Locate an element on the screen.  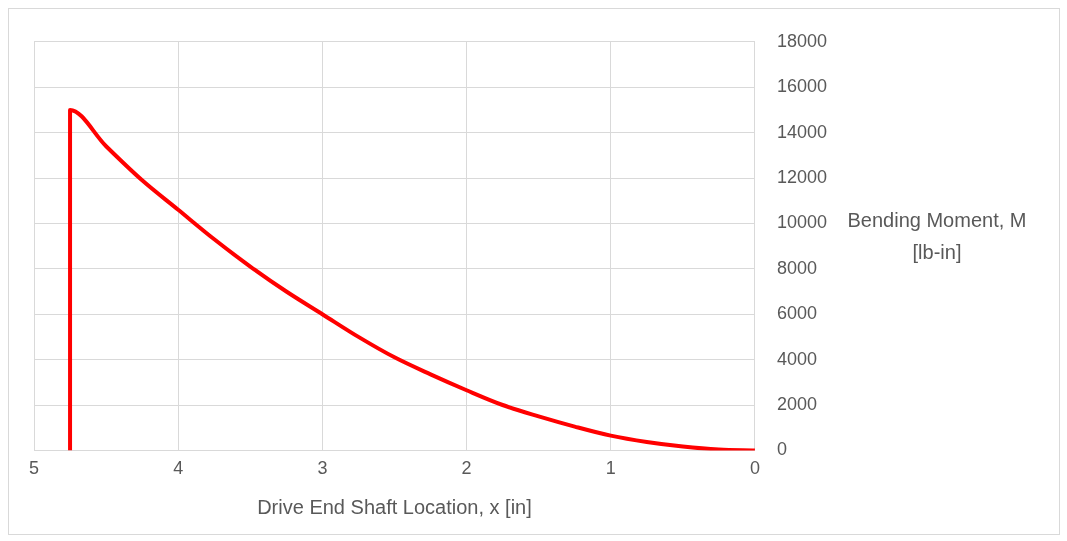
y-tick-label: 18000 is located at coordinates (802, 40).